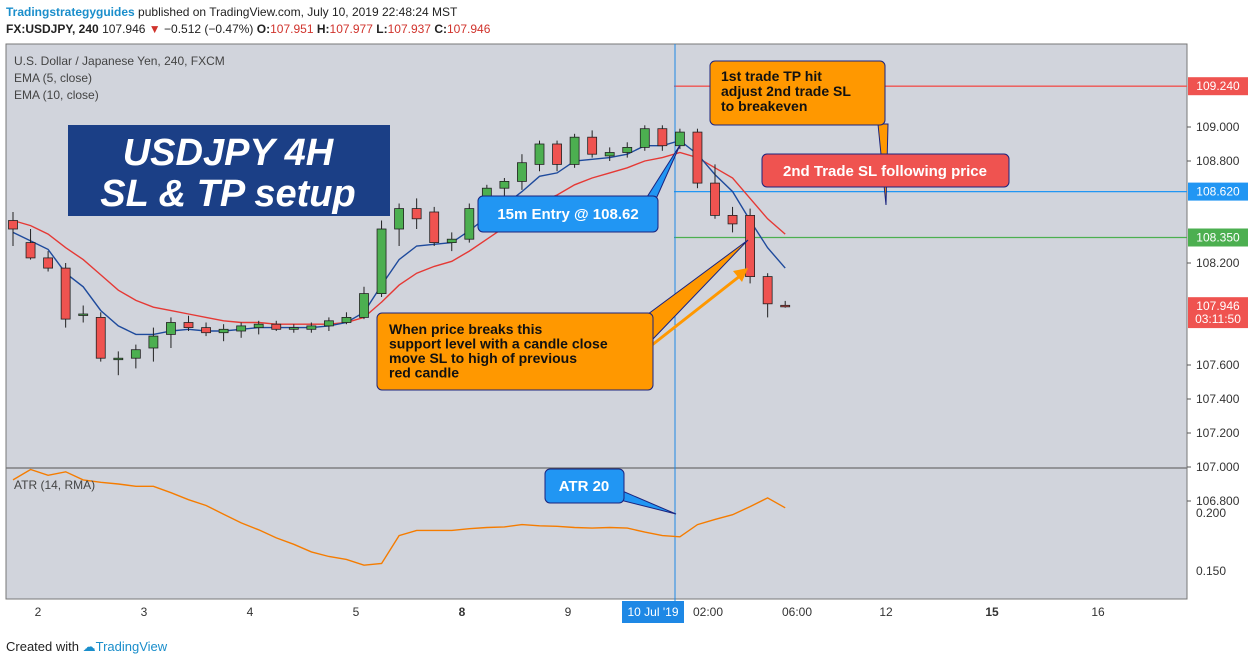 The image size is (1252, 665). I want to click on entry-text: 15m Entry @ 108.62, so click(567, 214).